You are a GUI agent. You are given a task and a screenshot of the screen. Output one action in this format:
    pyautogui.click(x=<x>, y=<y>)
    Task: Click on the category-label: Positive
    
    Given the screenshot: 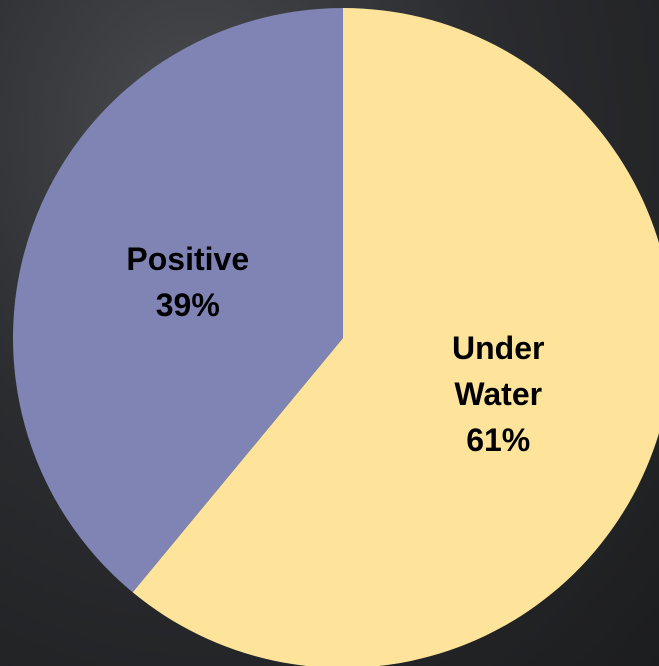 What is the action you would take?
    pyautogui.click(x=188, y=259)
    